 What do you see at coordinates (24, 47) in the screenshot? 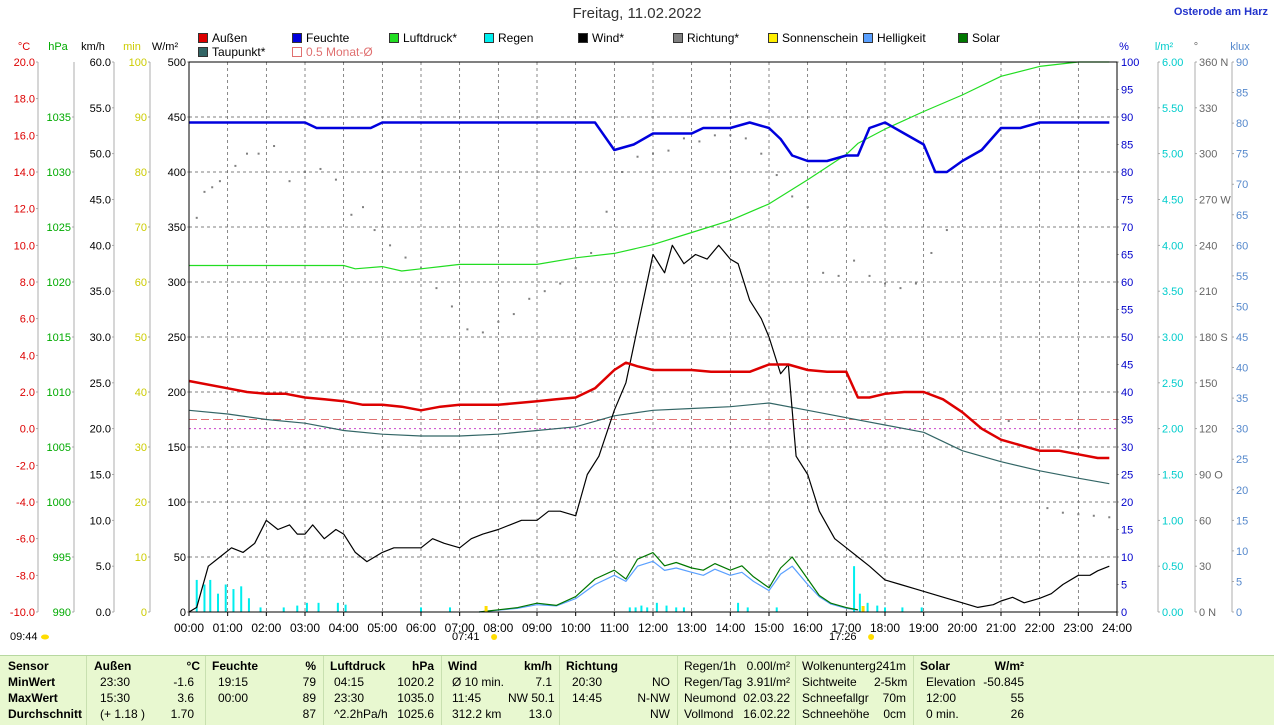
I see `axis-unit-label: °C` at bounding box center [24, 47].